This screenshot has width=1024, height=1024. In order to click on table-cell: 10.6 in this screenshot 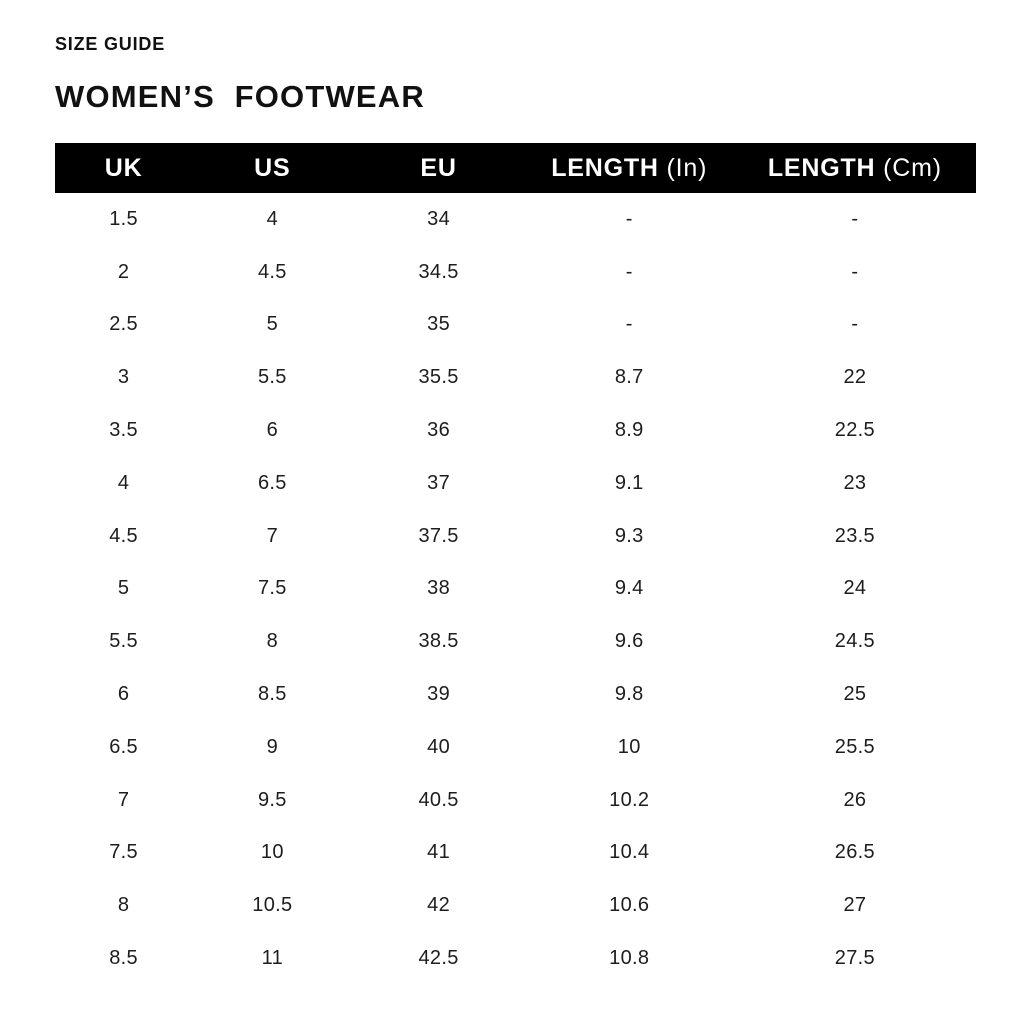, I will do `click(629, 905)`.